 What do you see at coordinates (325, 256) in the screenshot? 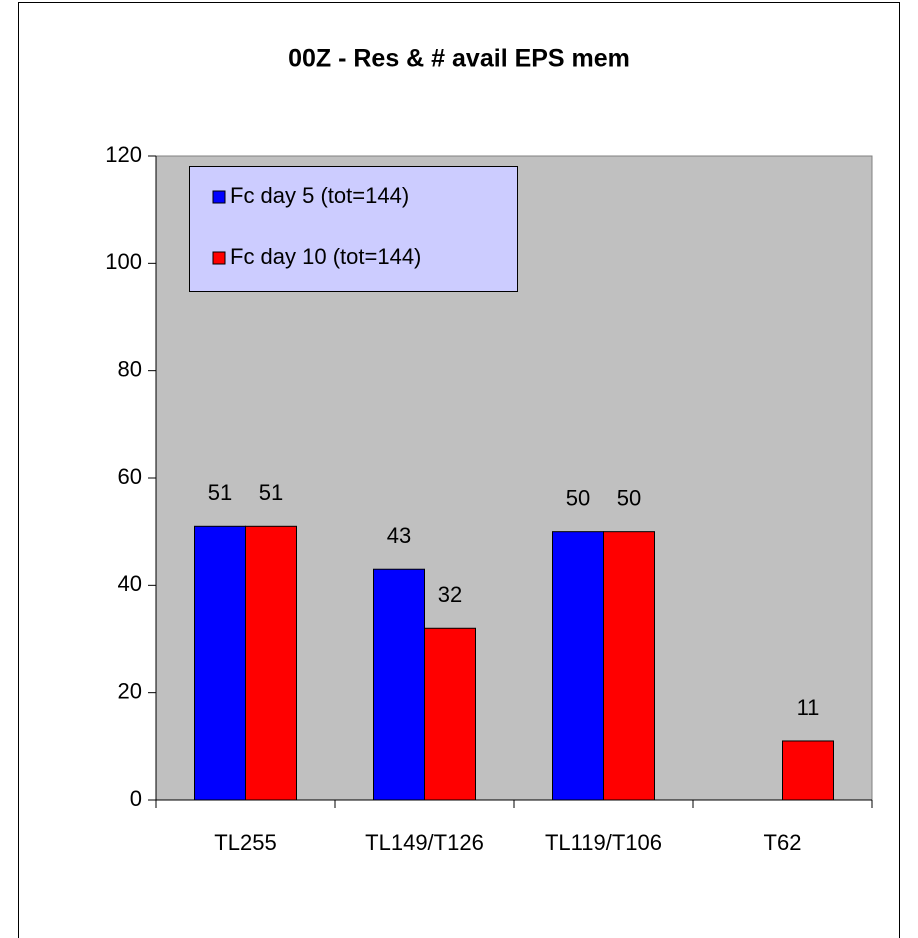
I see `legend-label: Fc day 10 (tot=144)` at bounding box center [325, 256].